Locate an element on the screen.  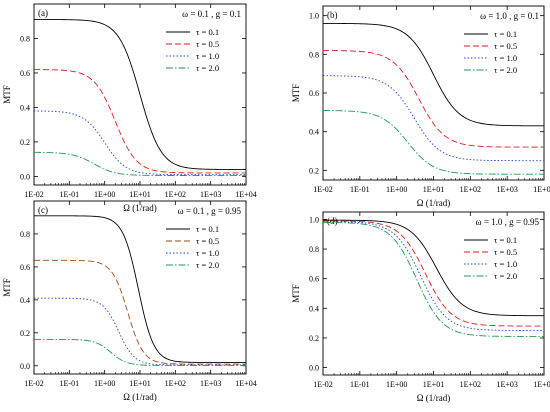
y-tick-label: 1.0 is located at coordinates (314, 219).